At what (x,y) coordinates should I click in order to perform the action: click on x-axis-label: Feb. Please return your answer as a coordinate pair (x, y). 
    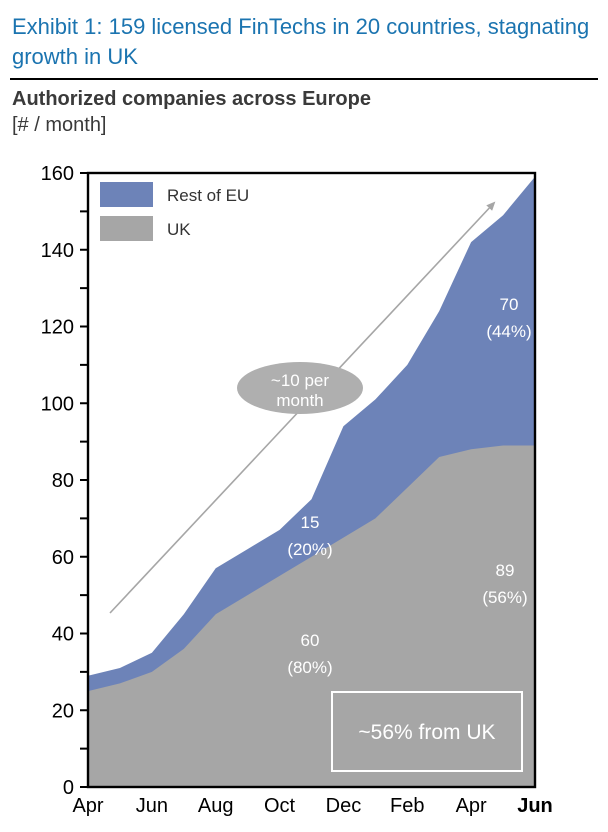
    Looking at the image, I should click on (407, 806).